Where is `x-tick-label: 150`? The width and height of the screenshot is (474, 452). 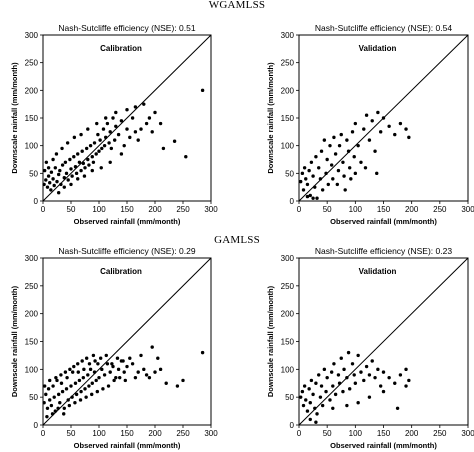
x-tick-label: 150 is located at coordinates (127, 209).